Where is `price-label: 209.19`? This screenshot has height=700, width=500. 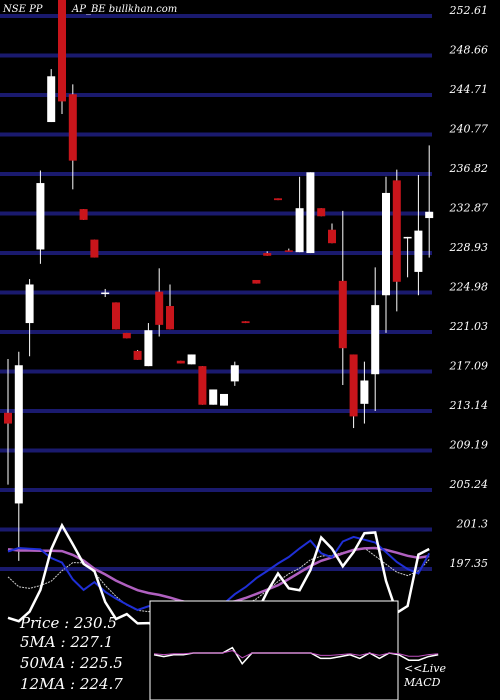
price-label: 209.19 is located at coordinates (469, 445).